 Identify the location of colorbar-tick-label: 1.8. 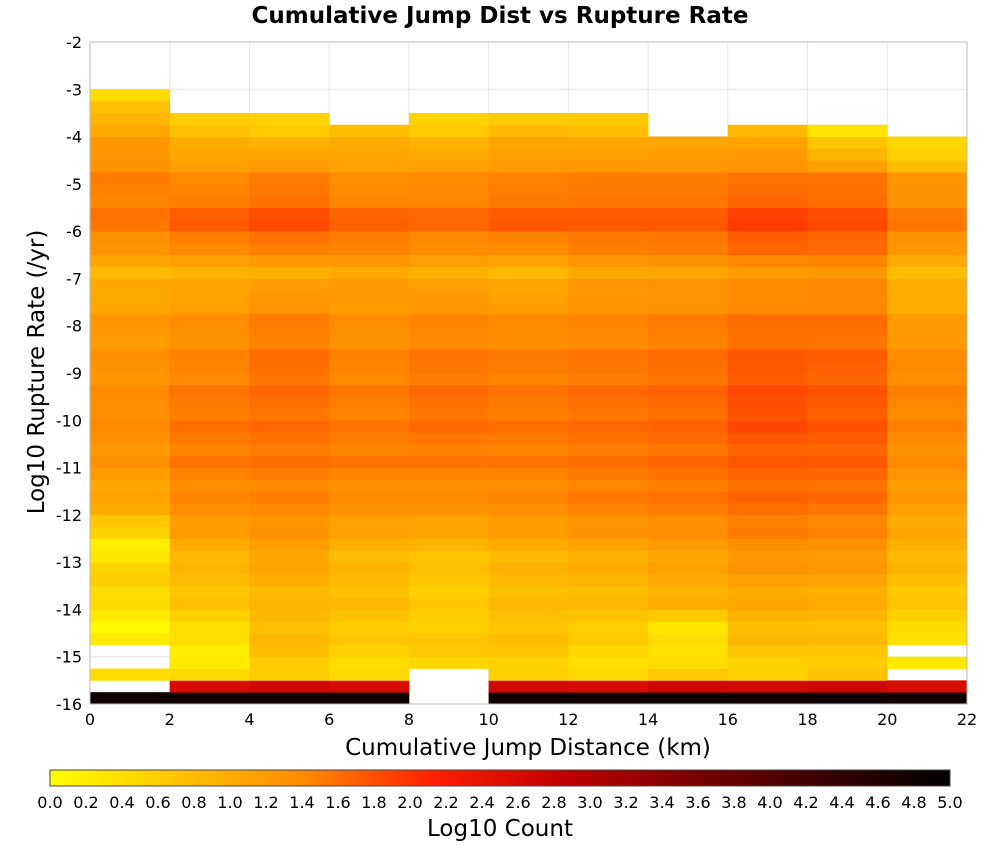
(373, 802).